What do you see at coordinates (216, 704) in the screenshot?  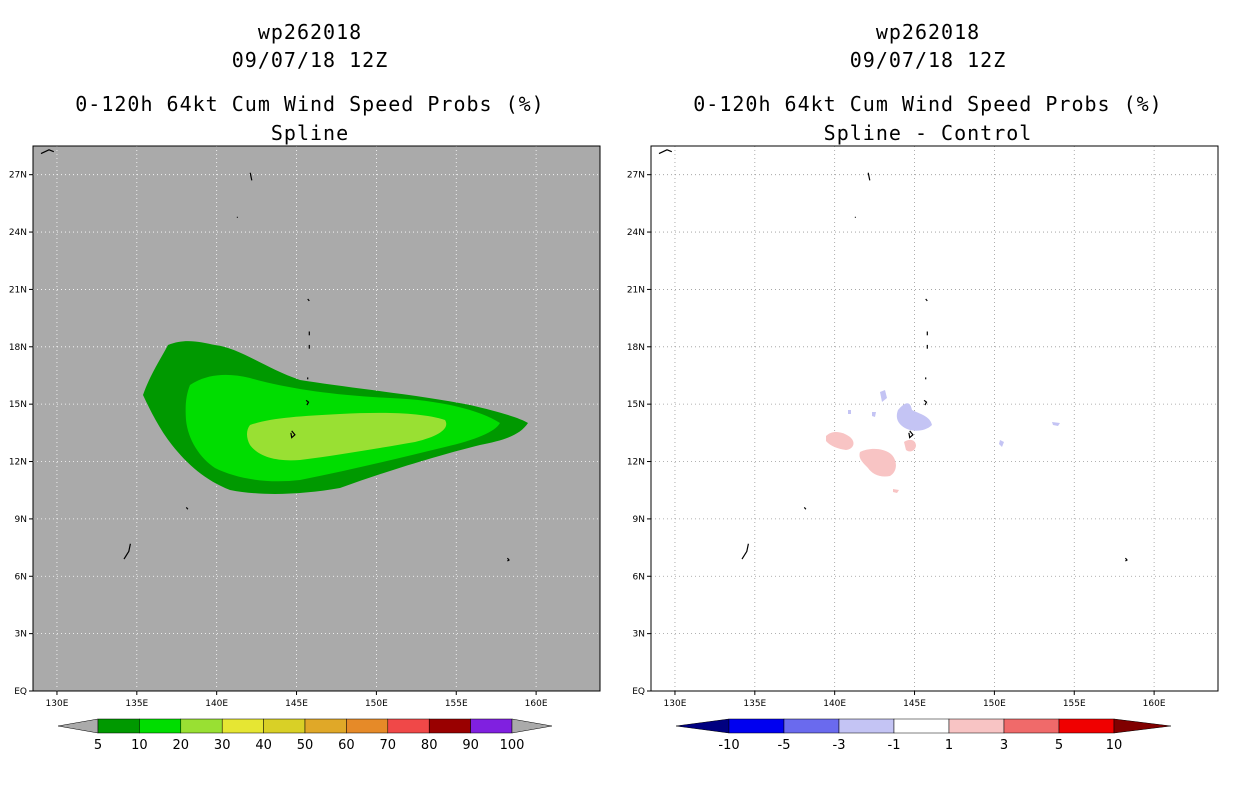 I see `lon-tick-label: 140E` at bounding box center [216, 704].